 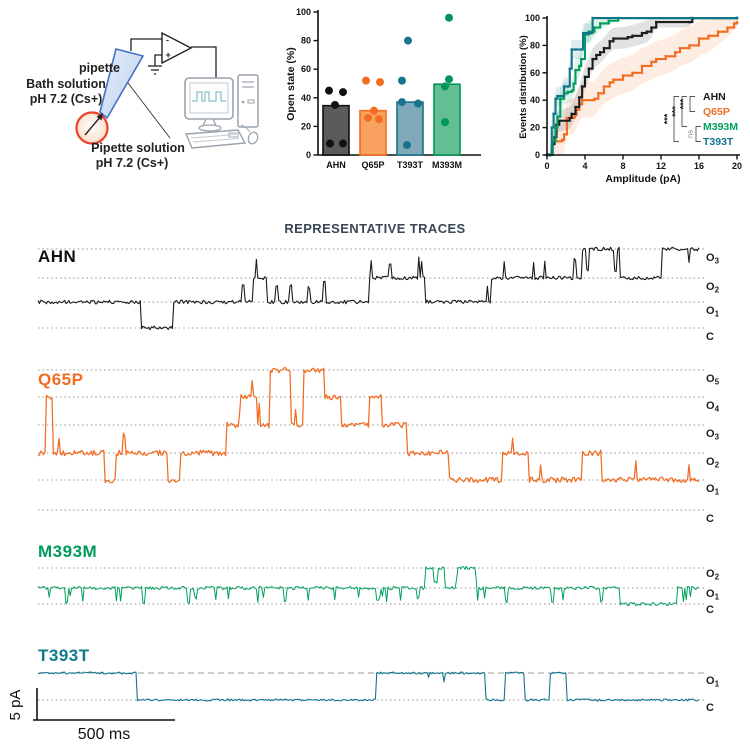 What do you see at coordinates (668, 118) in the screenshot?
I see `sig-label: ***` at bounding box center [668, 118].